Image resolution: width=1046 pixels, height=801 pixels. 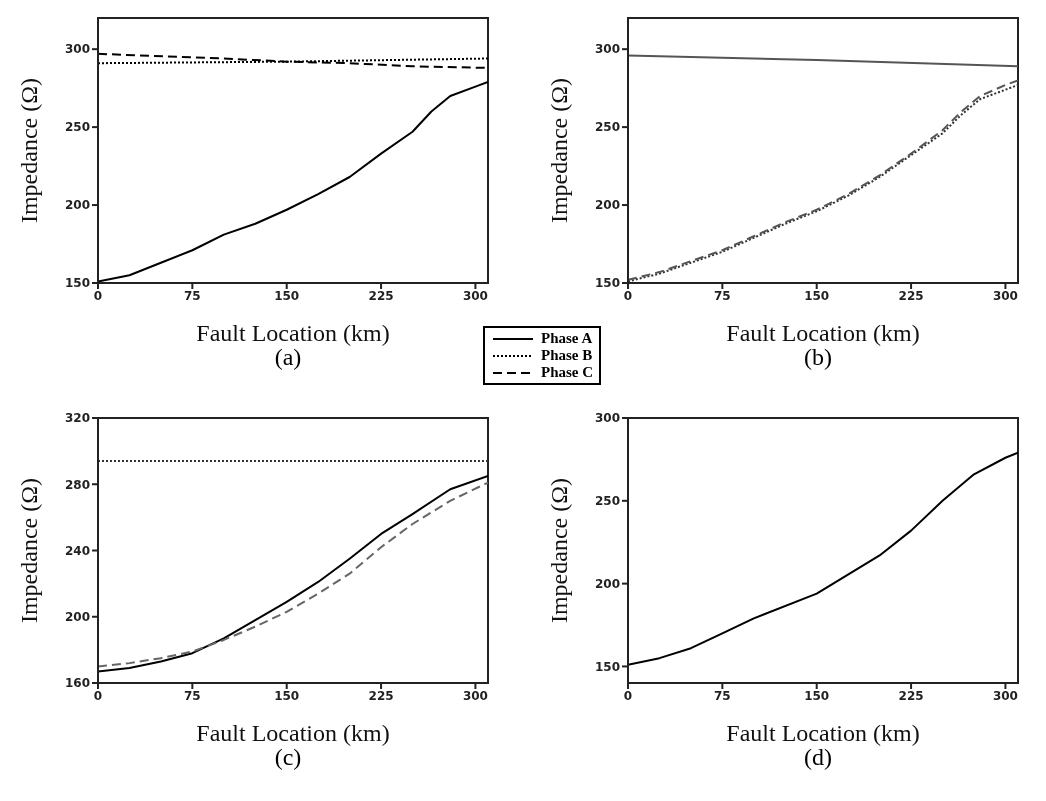 I want to click on y-tick-label: 280, so click(x=77, y=484).